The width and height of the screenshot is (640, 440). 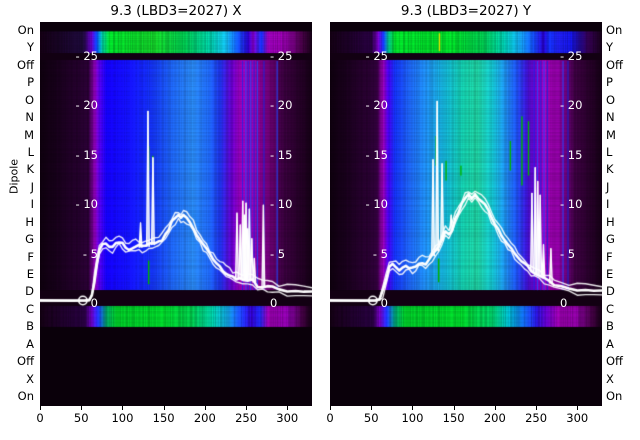 I want to click on category-label: G, so click(x=610, y=239).